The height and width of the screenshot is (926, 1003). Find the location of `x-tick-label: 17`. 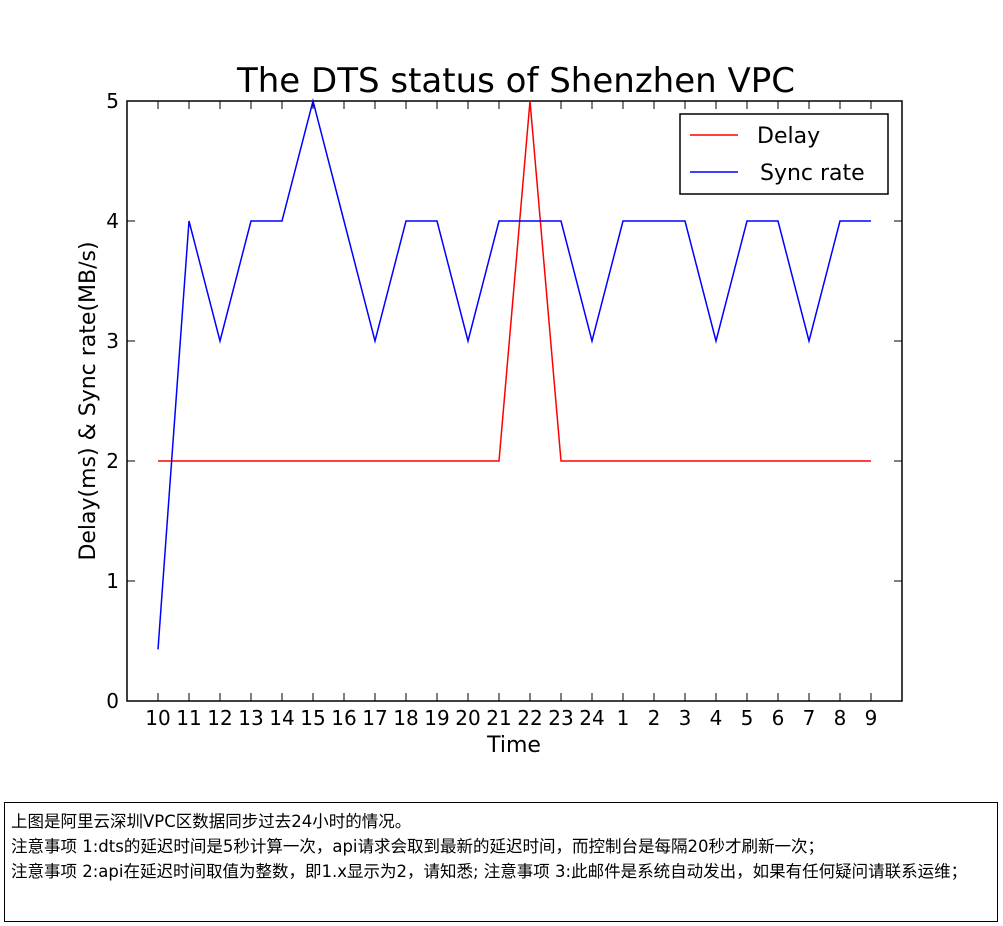

x-tick-label: 17 is located at coordinates (374, 718).